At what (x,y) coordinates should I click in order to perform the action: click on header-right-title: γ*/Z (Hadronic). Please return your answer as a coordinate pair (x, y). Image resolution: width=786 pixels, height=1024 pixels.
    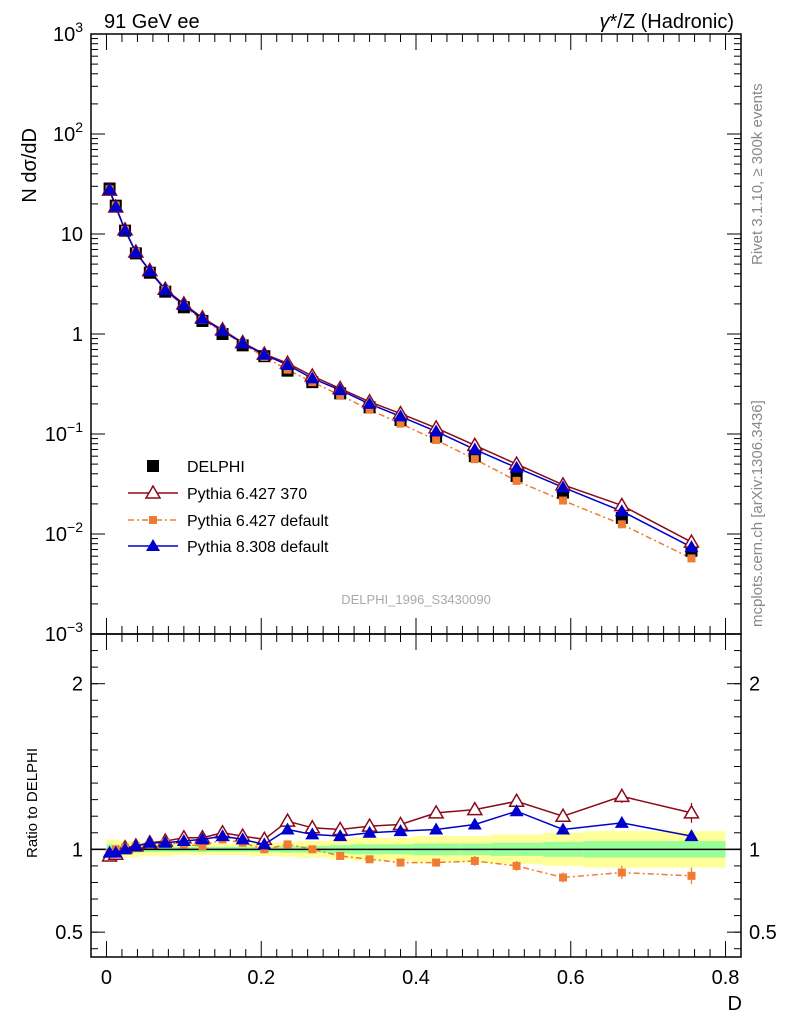
    Looking at the image, I should click on (667, 22).